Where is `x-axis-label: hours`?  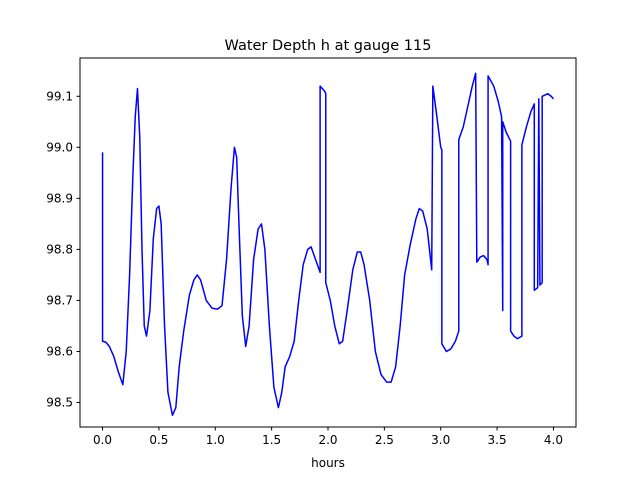 x-axis-label: hours is located at coordinates (328, 463).